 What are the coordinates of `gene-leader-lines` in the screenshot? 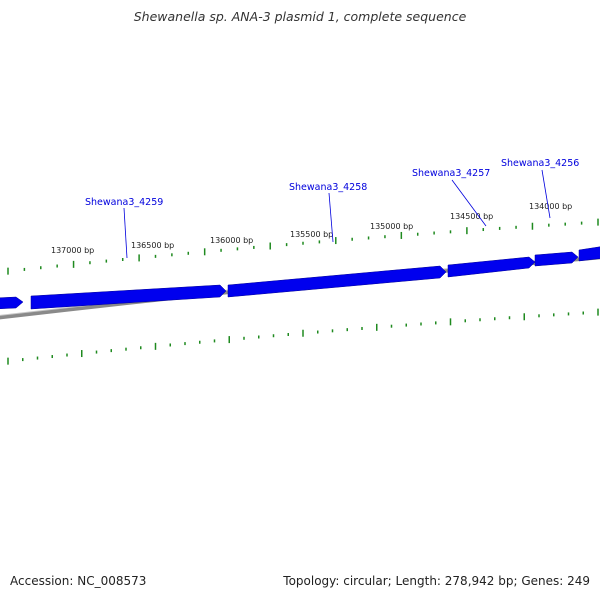 It's located at (337, 214).